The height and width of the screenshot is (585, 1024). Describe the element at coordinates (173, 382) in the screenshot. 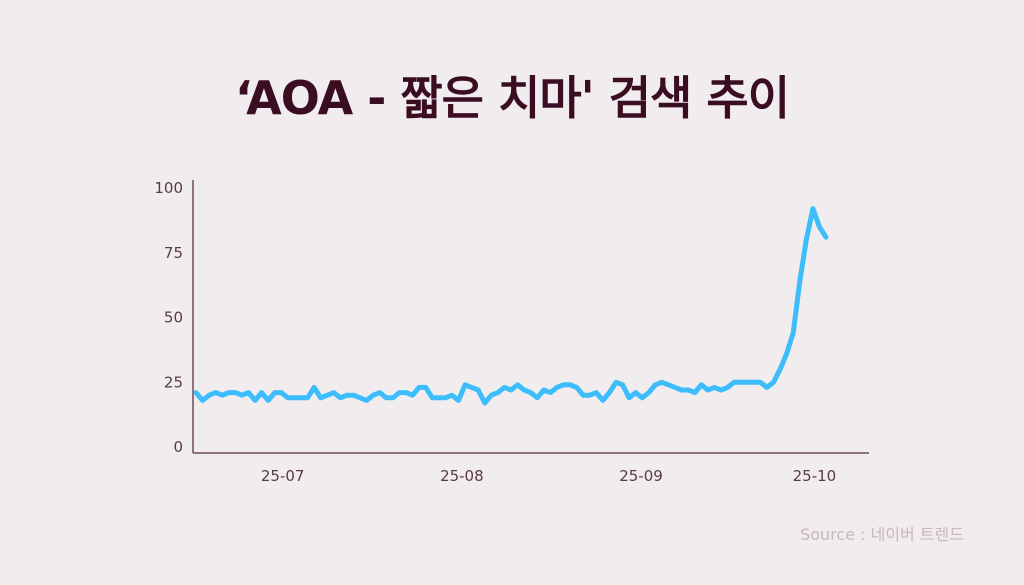

I see `y-tick-label: 25` at that location.